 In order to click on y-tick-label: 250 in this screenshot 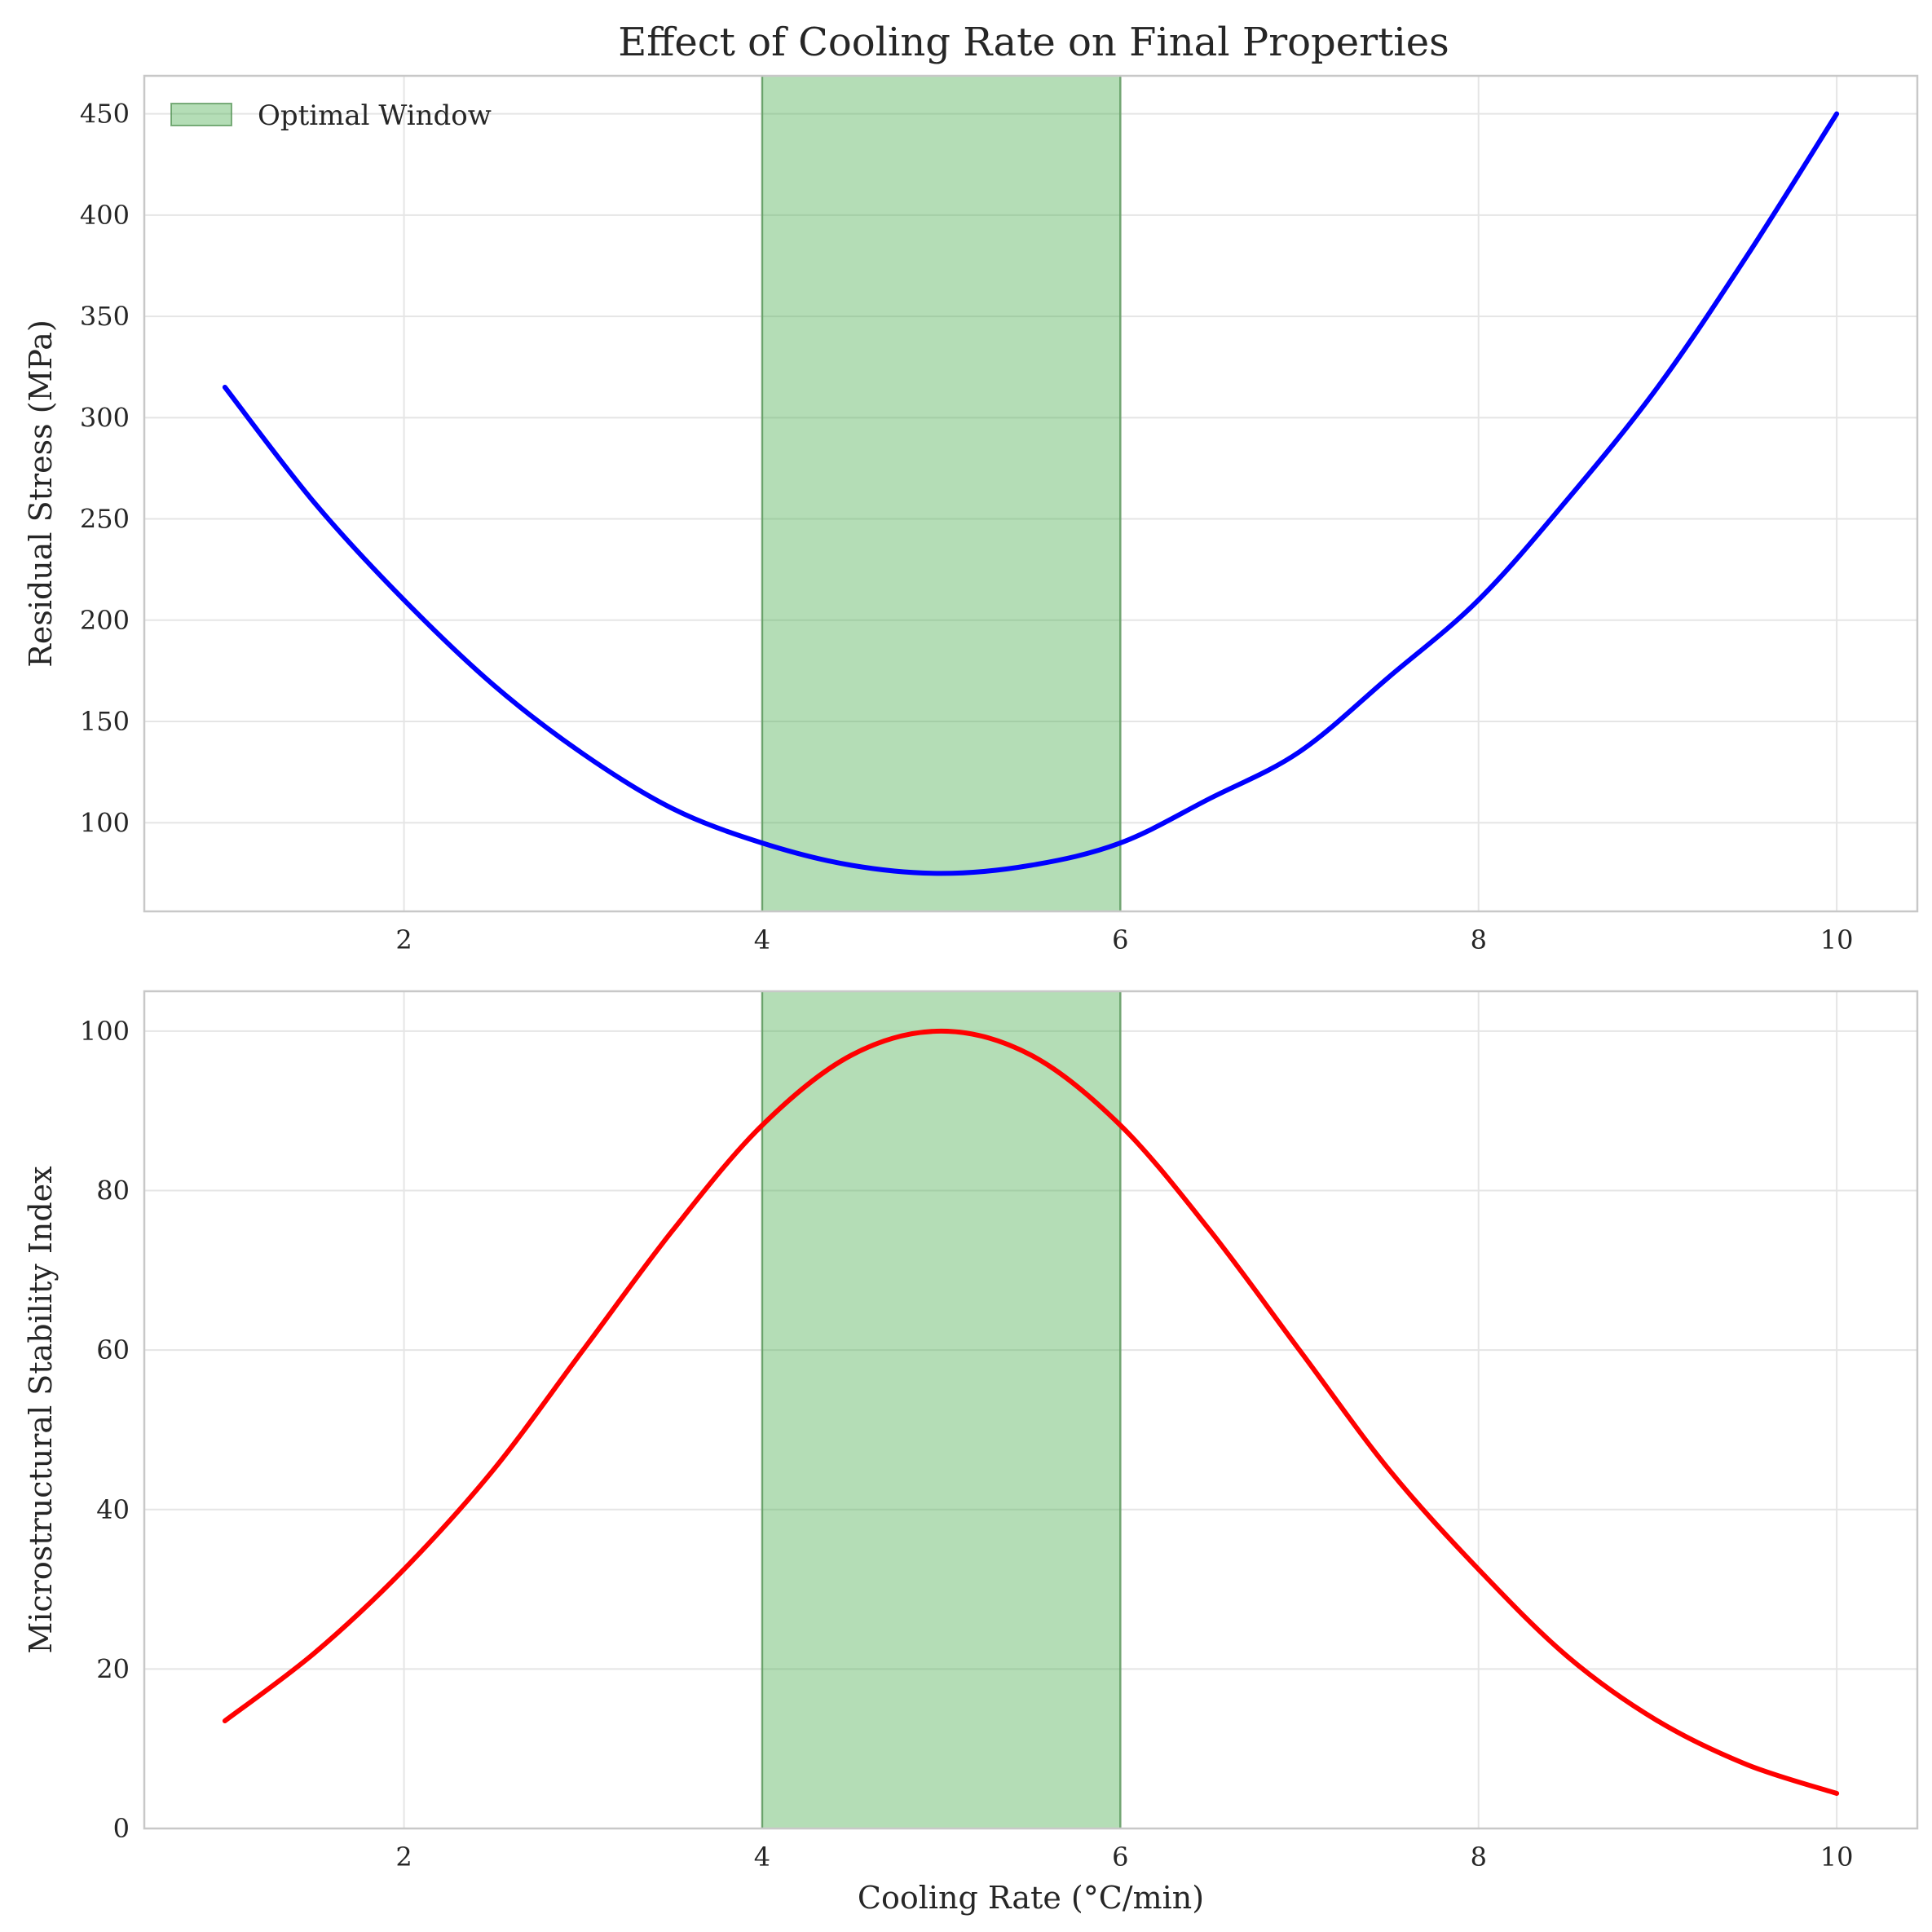, I will do `click(105, 519)`.